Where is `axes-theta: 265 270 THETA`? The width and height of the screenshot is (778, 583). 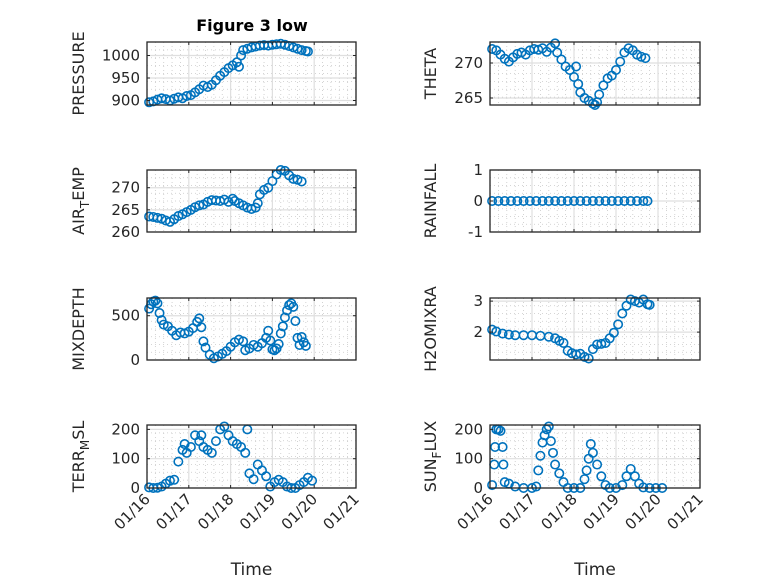
axes-theta: 265 270 THETA is located at coordinates (561, 74).